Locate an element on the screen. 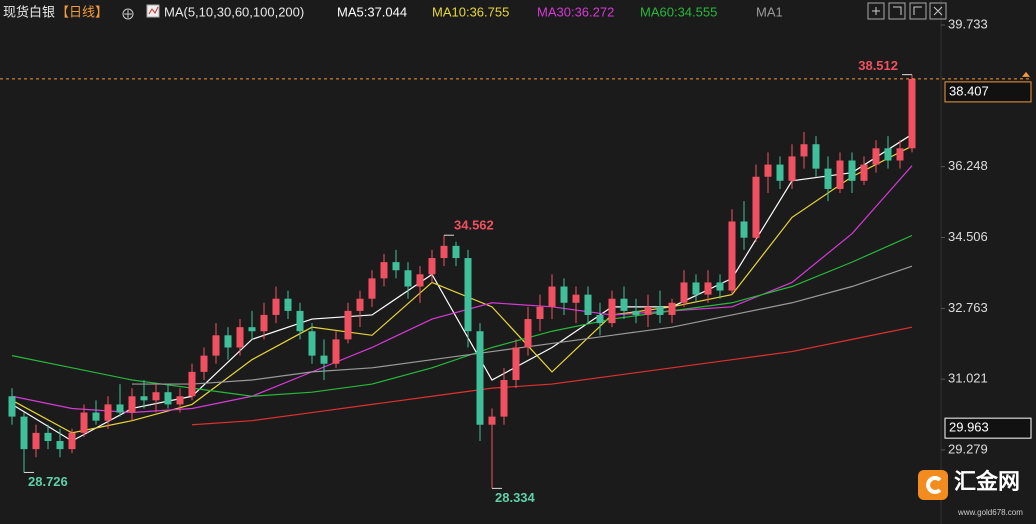  tool-glyphs is located at coordinates (907, 11).